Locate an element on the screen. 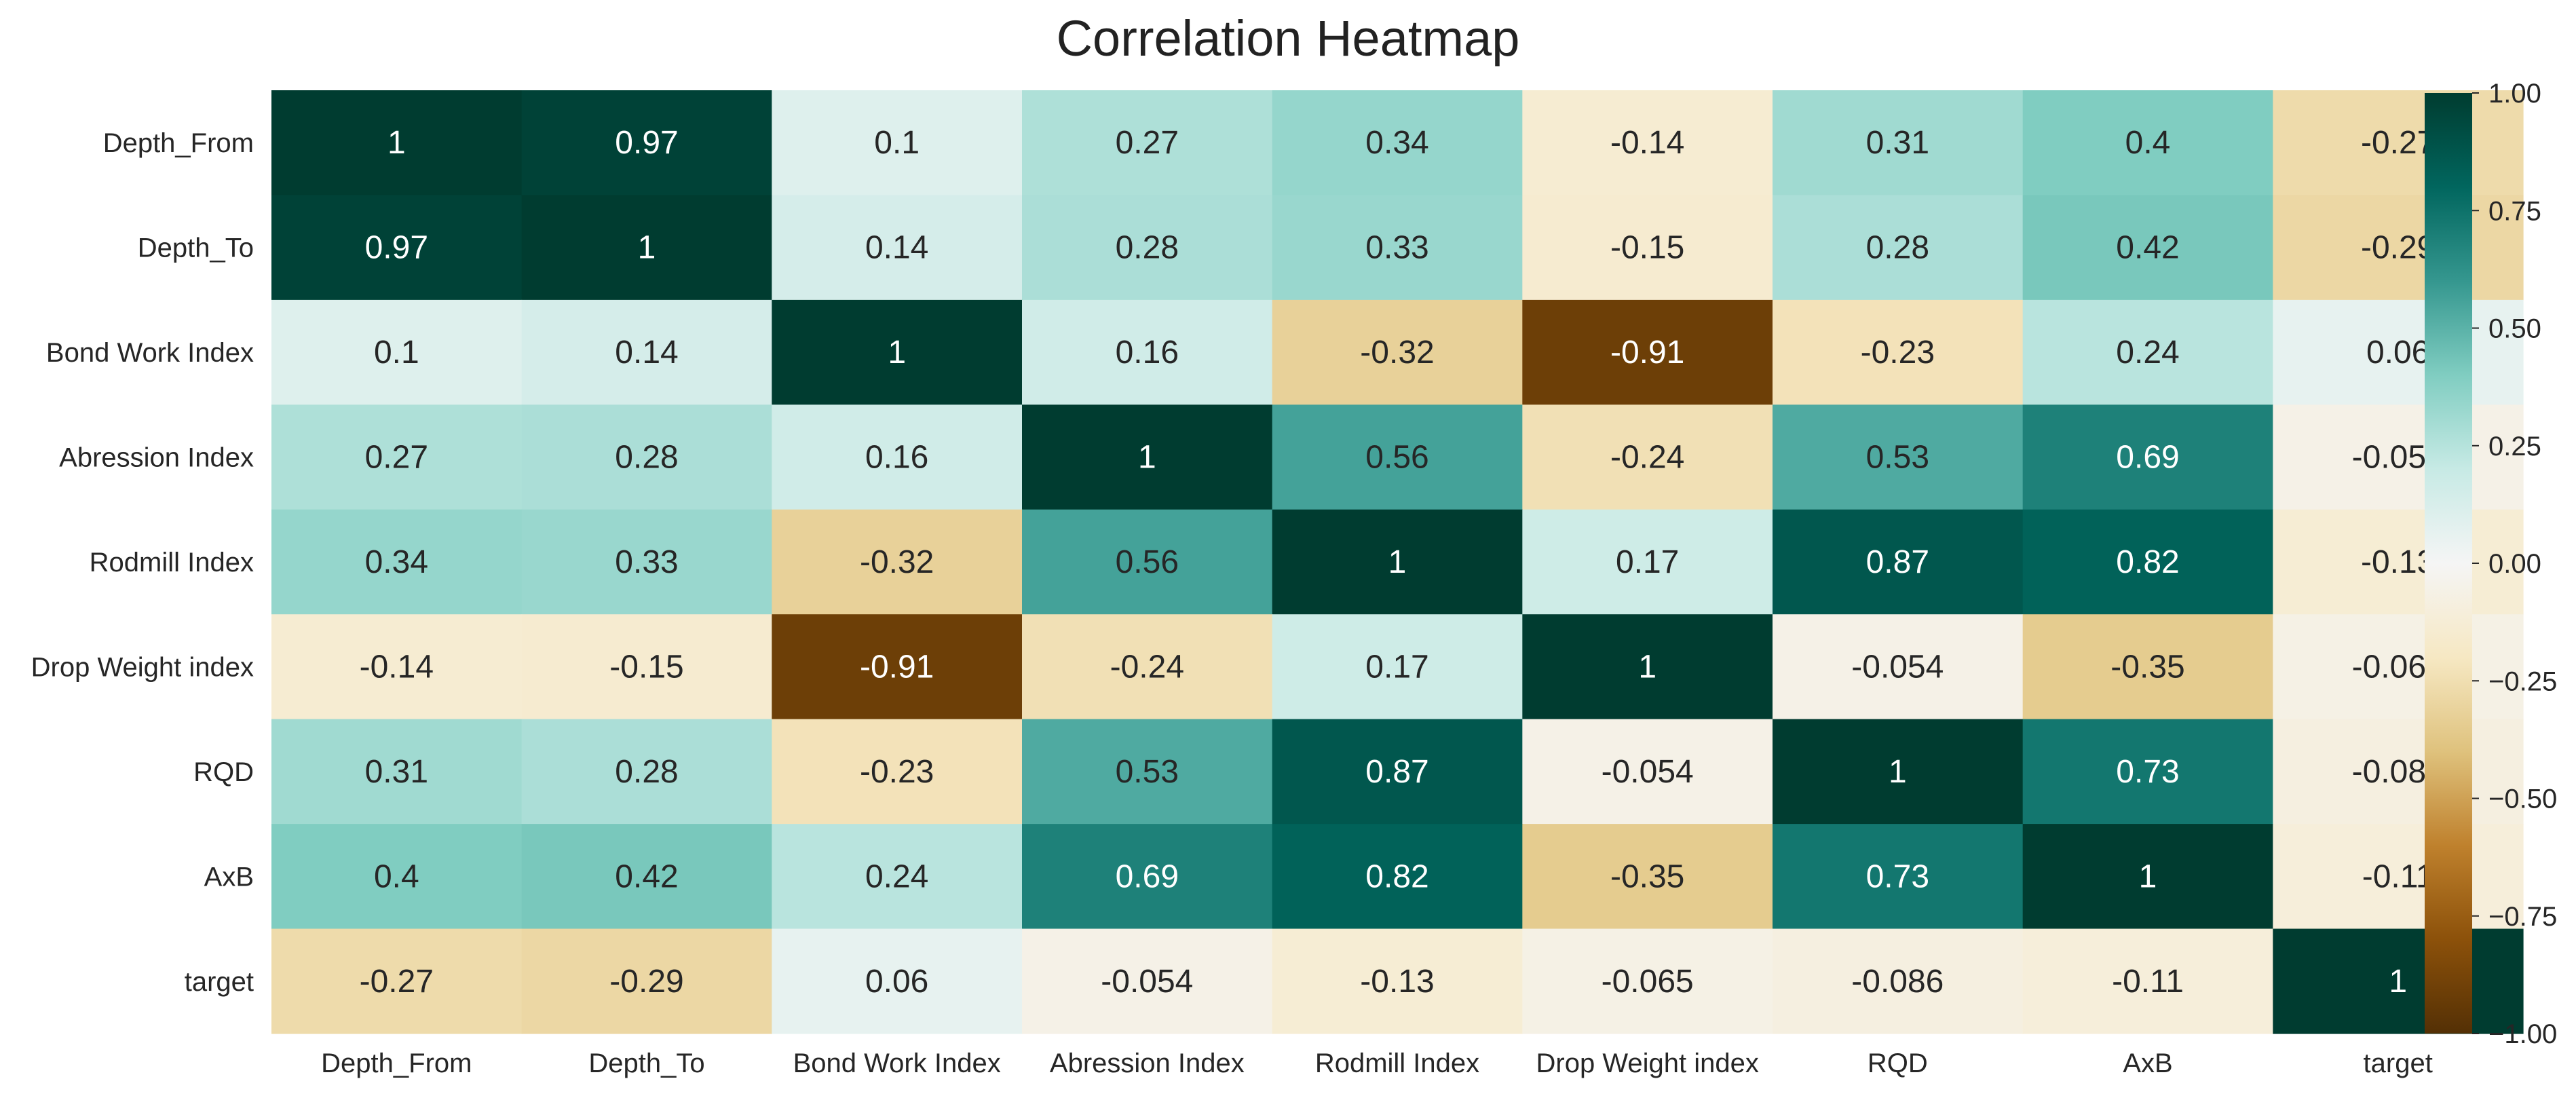 This screenshot has width=2576, height=1098. chart-title: Correlation Heatmap is located at coordinates (1288, 38).